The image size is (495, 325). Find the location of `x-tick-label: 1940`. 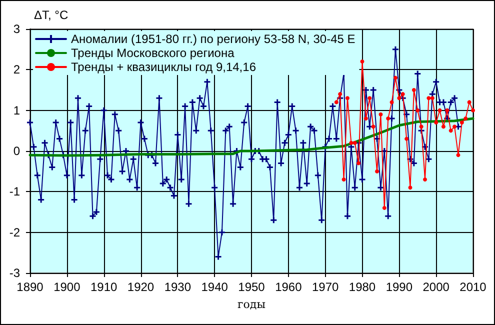

x-tick-label: 1940 is located at coordinates (214, 287).